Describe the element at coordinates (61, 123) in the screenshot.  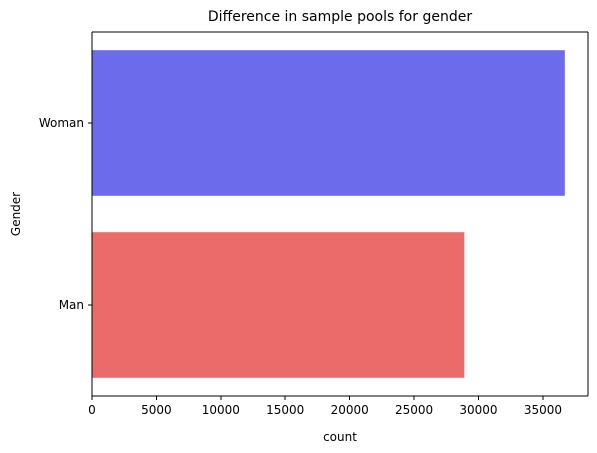
I see `y-tick-label: Woman` at that location.